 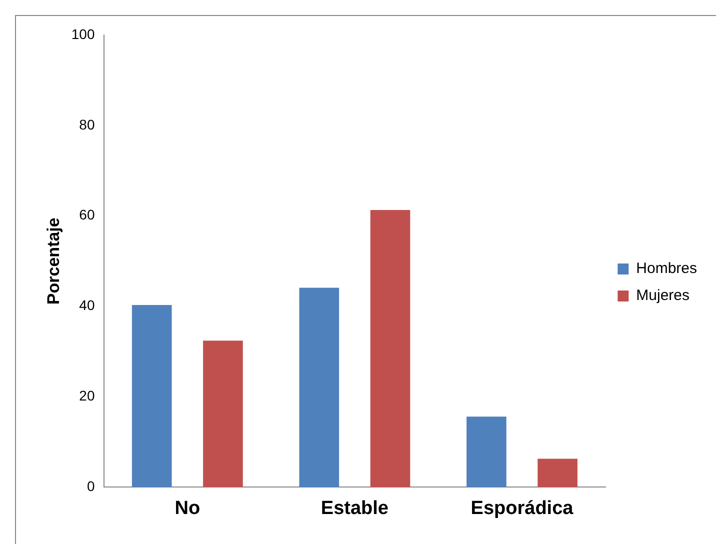 I want to click on y-axis-title: Porcentaje, so click(x=53, y=261).